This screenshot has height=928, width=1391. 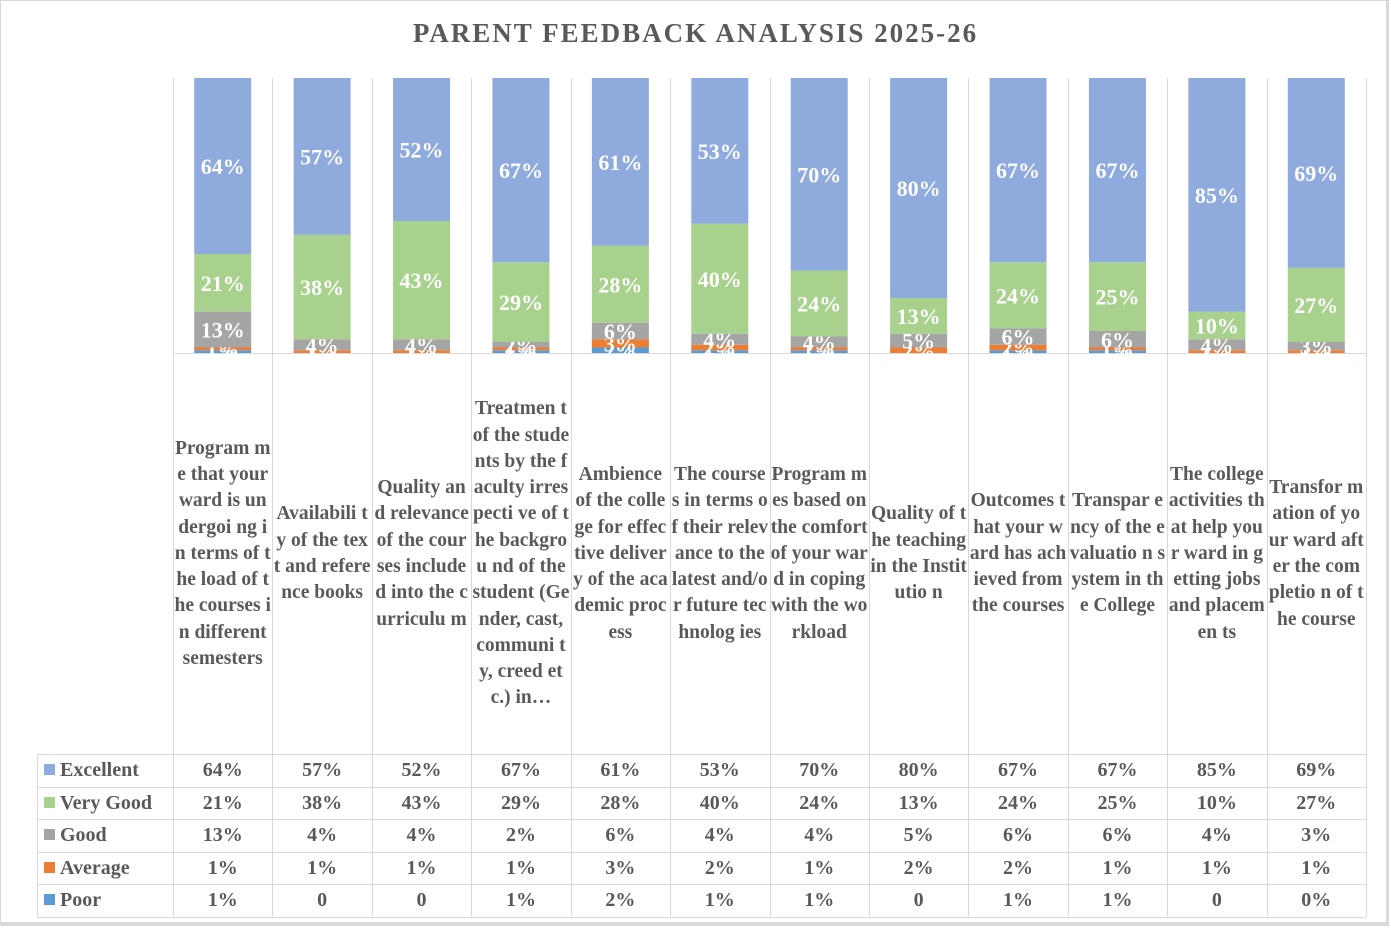 I want to click on data-label: 52%, so click(x=422, y=150).